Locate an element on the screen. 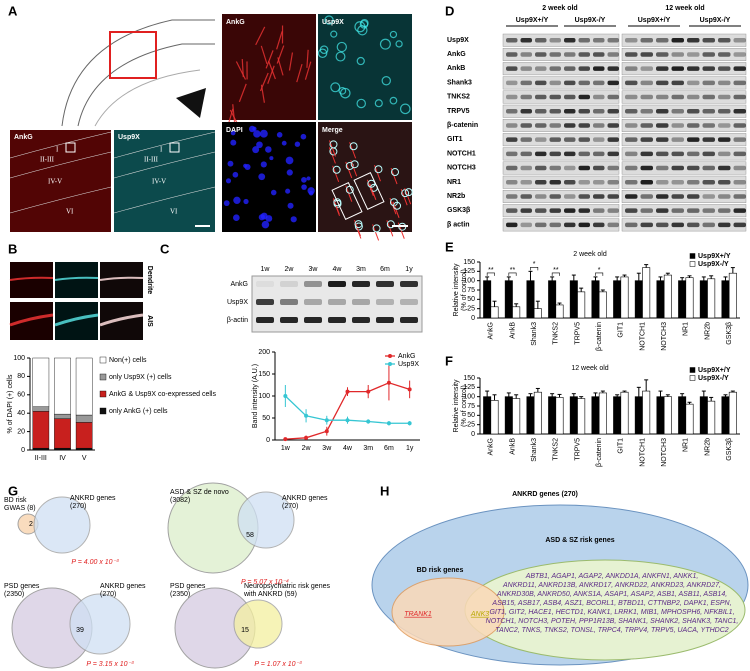 The image size is (750, 671). x-tick-label: β-catenin is located at coordinates (599, 452).